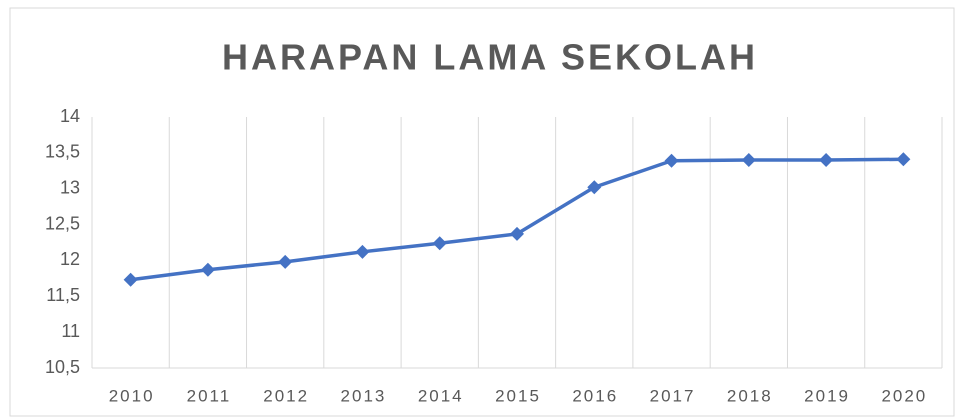 The height and width of the screenshot is (419, 957). I want to click on x-tick-label: 2014, so click(441, 395).